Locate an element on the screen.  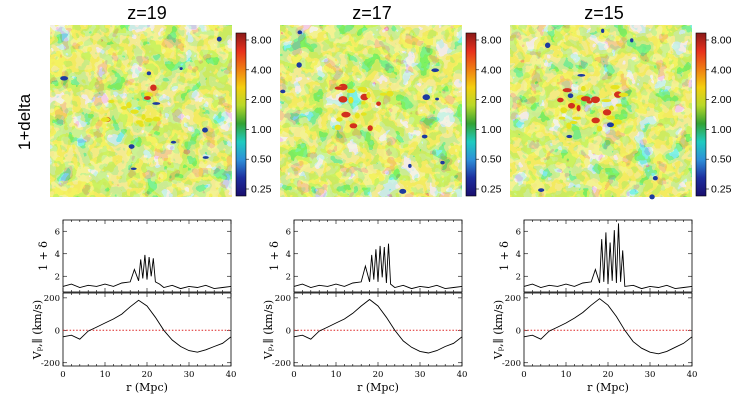
panel-title: z=17 is located at coordinates (372, 13).